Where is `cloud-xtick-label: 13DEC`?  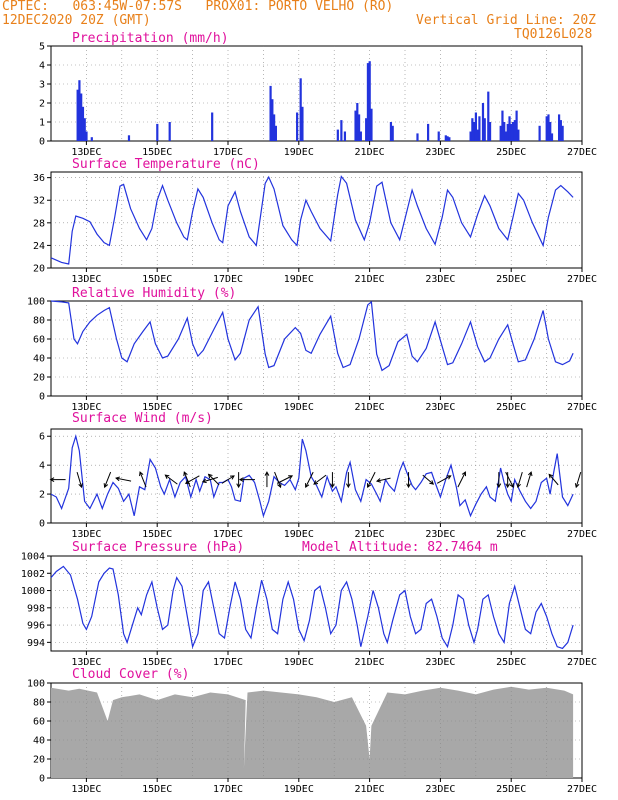
cloud-xtick-label: 13DEC is located at coordinates (86, 789).